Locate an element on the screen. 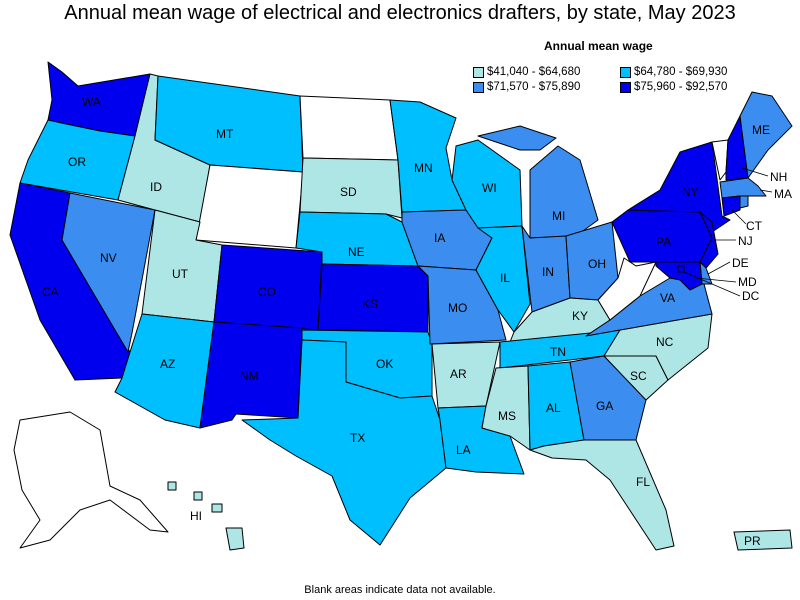 The height and width of the screenshot is (600, 800). legend-item-tier2: $64,780 - $69,930 is located at coordinates (673, 72).